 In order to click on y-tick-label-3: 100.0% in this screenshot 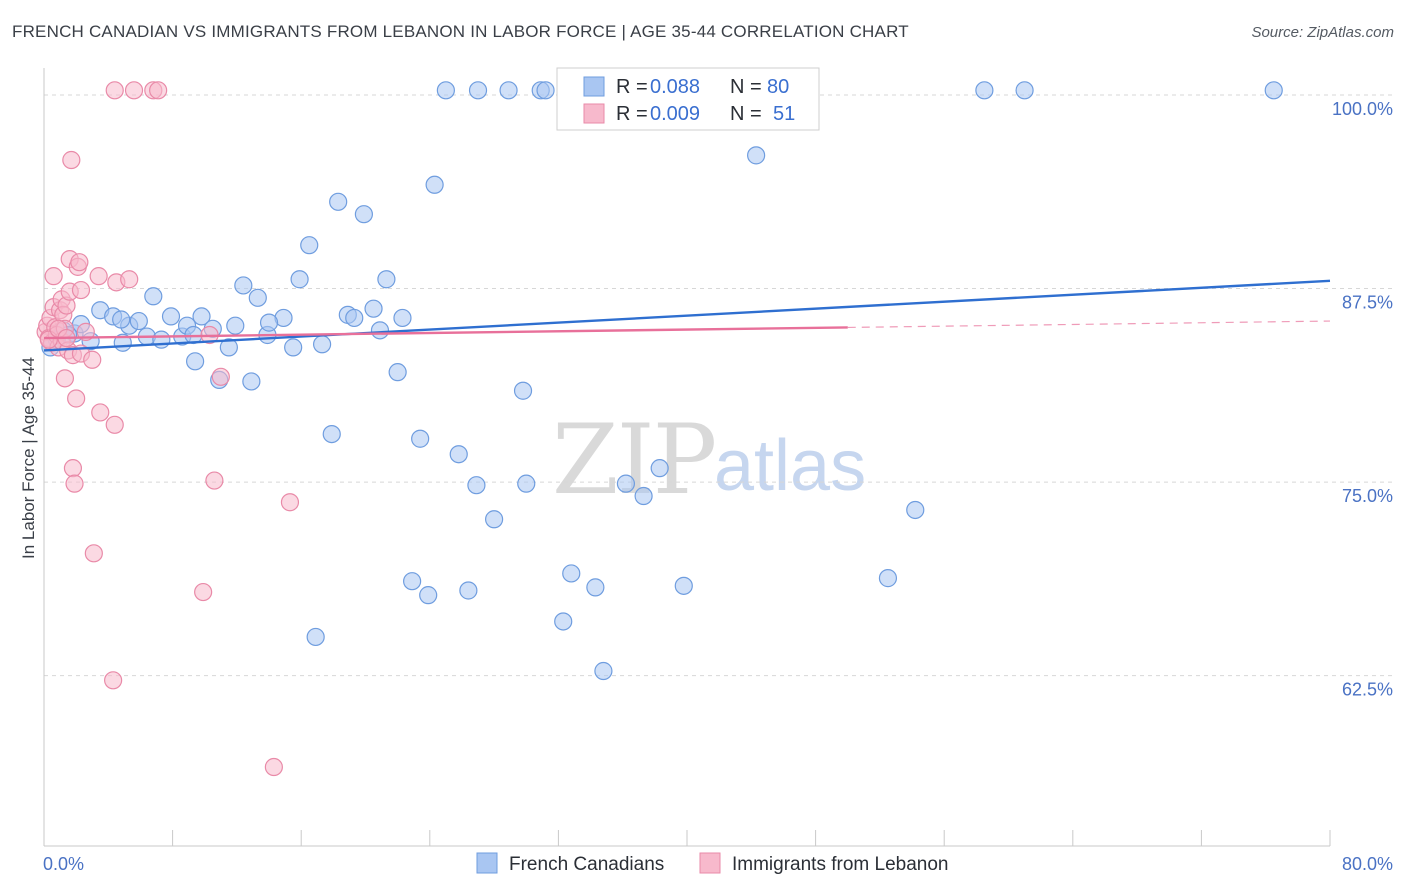, I will do `click(1362, 109)`.